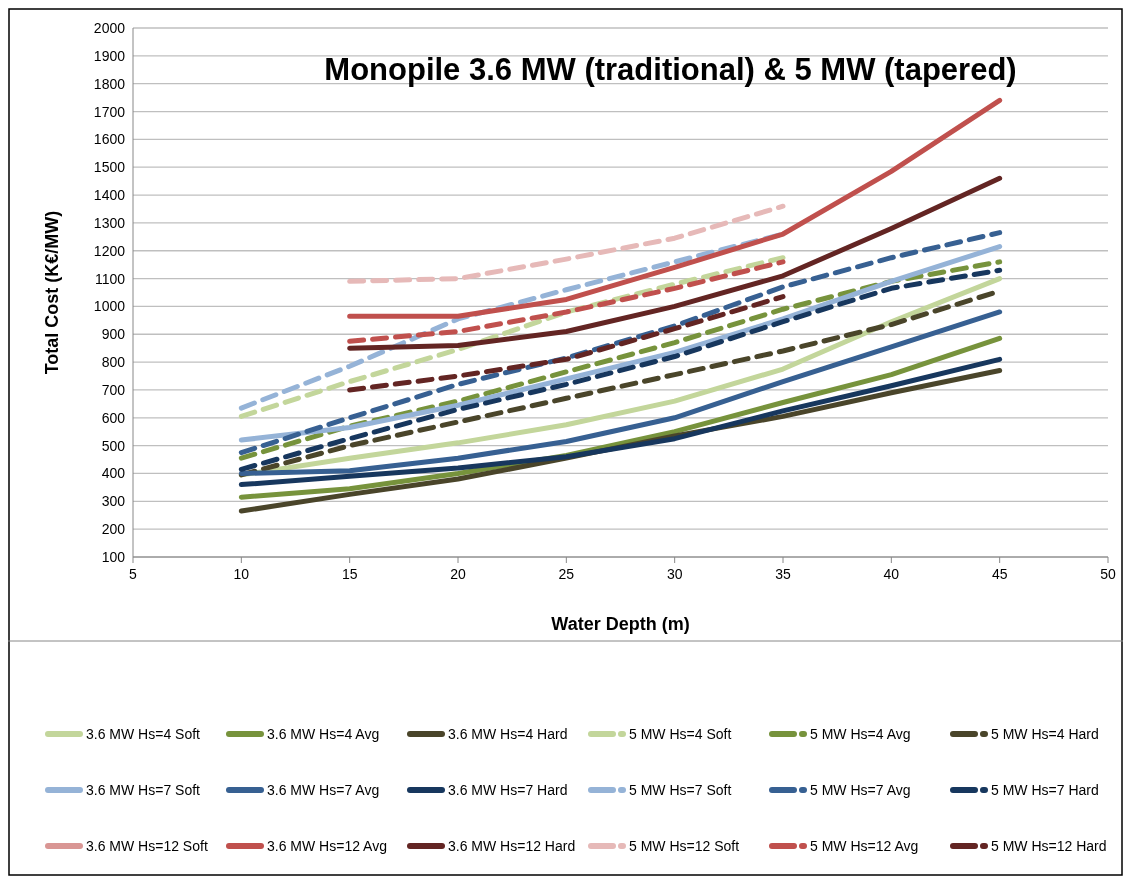 This screenshot has width=1131, height=884. I want to click on y-tick-label: 1400, so click(109, 195).